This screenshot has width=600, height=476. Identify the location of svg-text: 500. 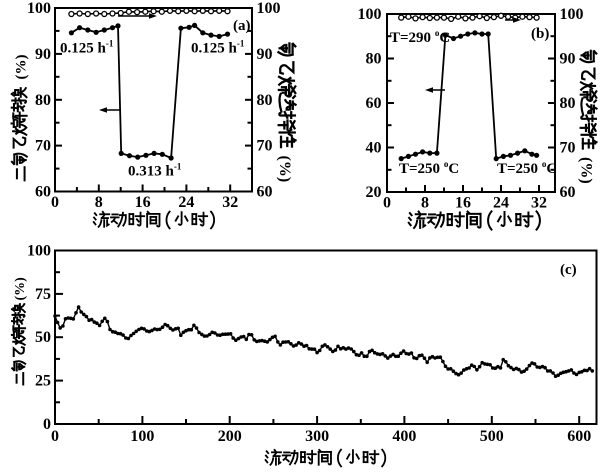
(492, 436).